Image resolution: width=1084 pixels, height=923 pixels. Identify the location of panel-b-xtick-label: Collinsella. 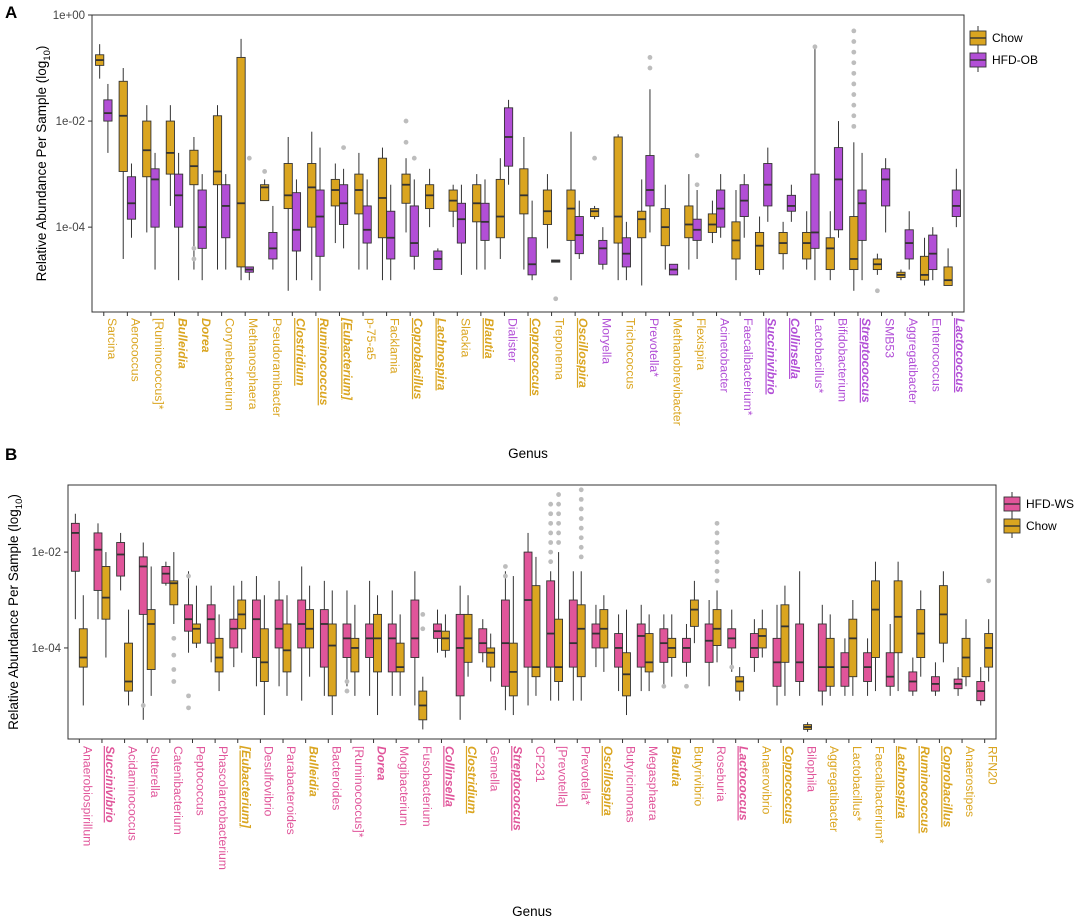
(449, 776).